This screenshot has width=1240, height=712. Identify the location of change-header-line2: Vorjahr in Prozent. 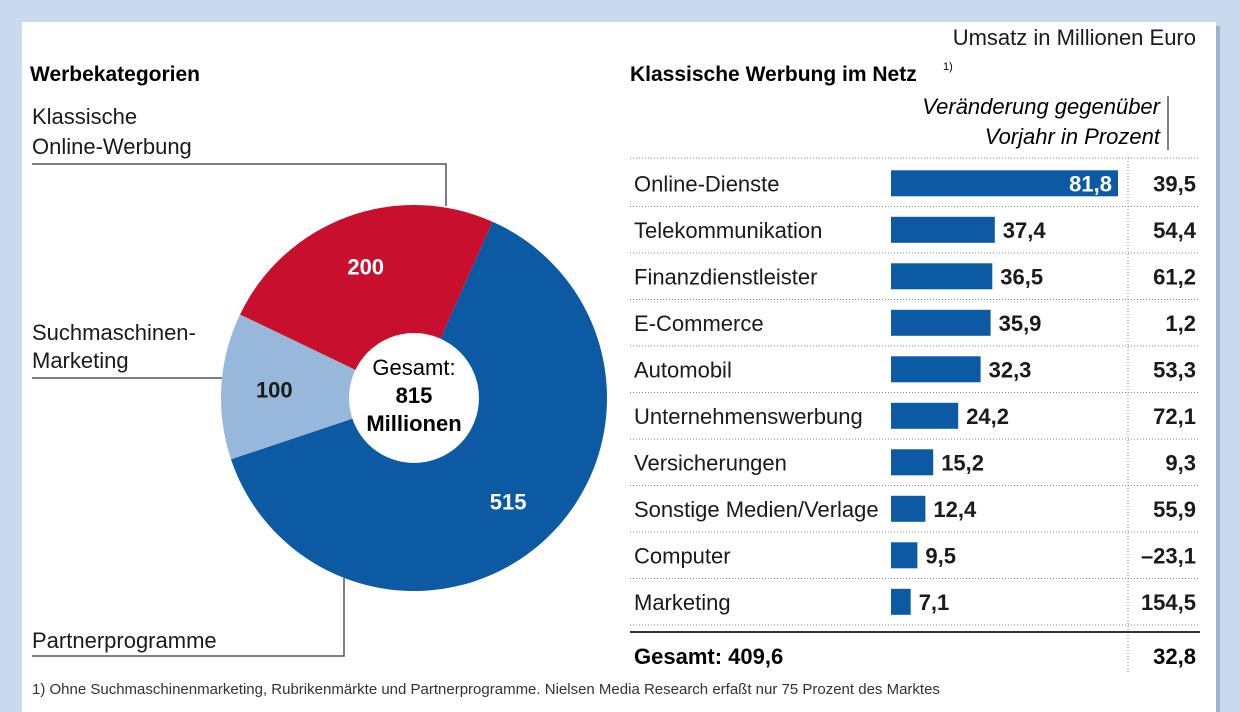
(1073, 136).